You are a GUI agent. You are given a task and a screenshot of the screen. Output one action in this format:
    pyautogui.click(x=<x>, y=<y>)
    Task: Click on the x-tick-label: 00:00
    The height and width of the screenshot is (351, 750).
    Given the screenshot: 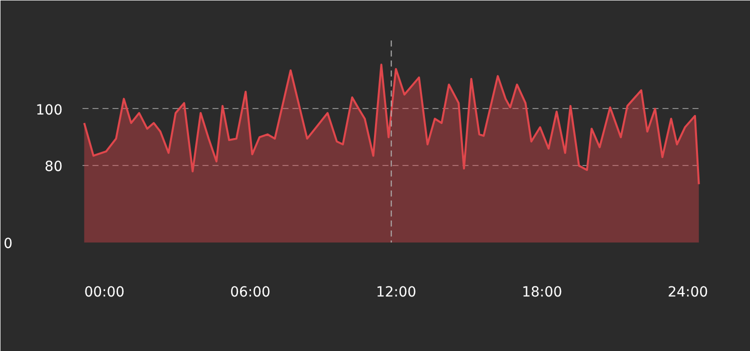 What is the action you would take?
    pyautogui.click(x=104, y=292)
    